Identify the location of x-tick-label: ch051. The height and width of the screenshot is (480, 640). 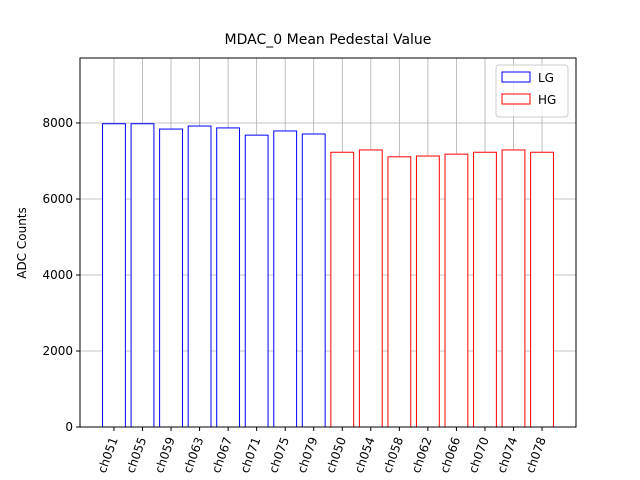
(108, 455).